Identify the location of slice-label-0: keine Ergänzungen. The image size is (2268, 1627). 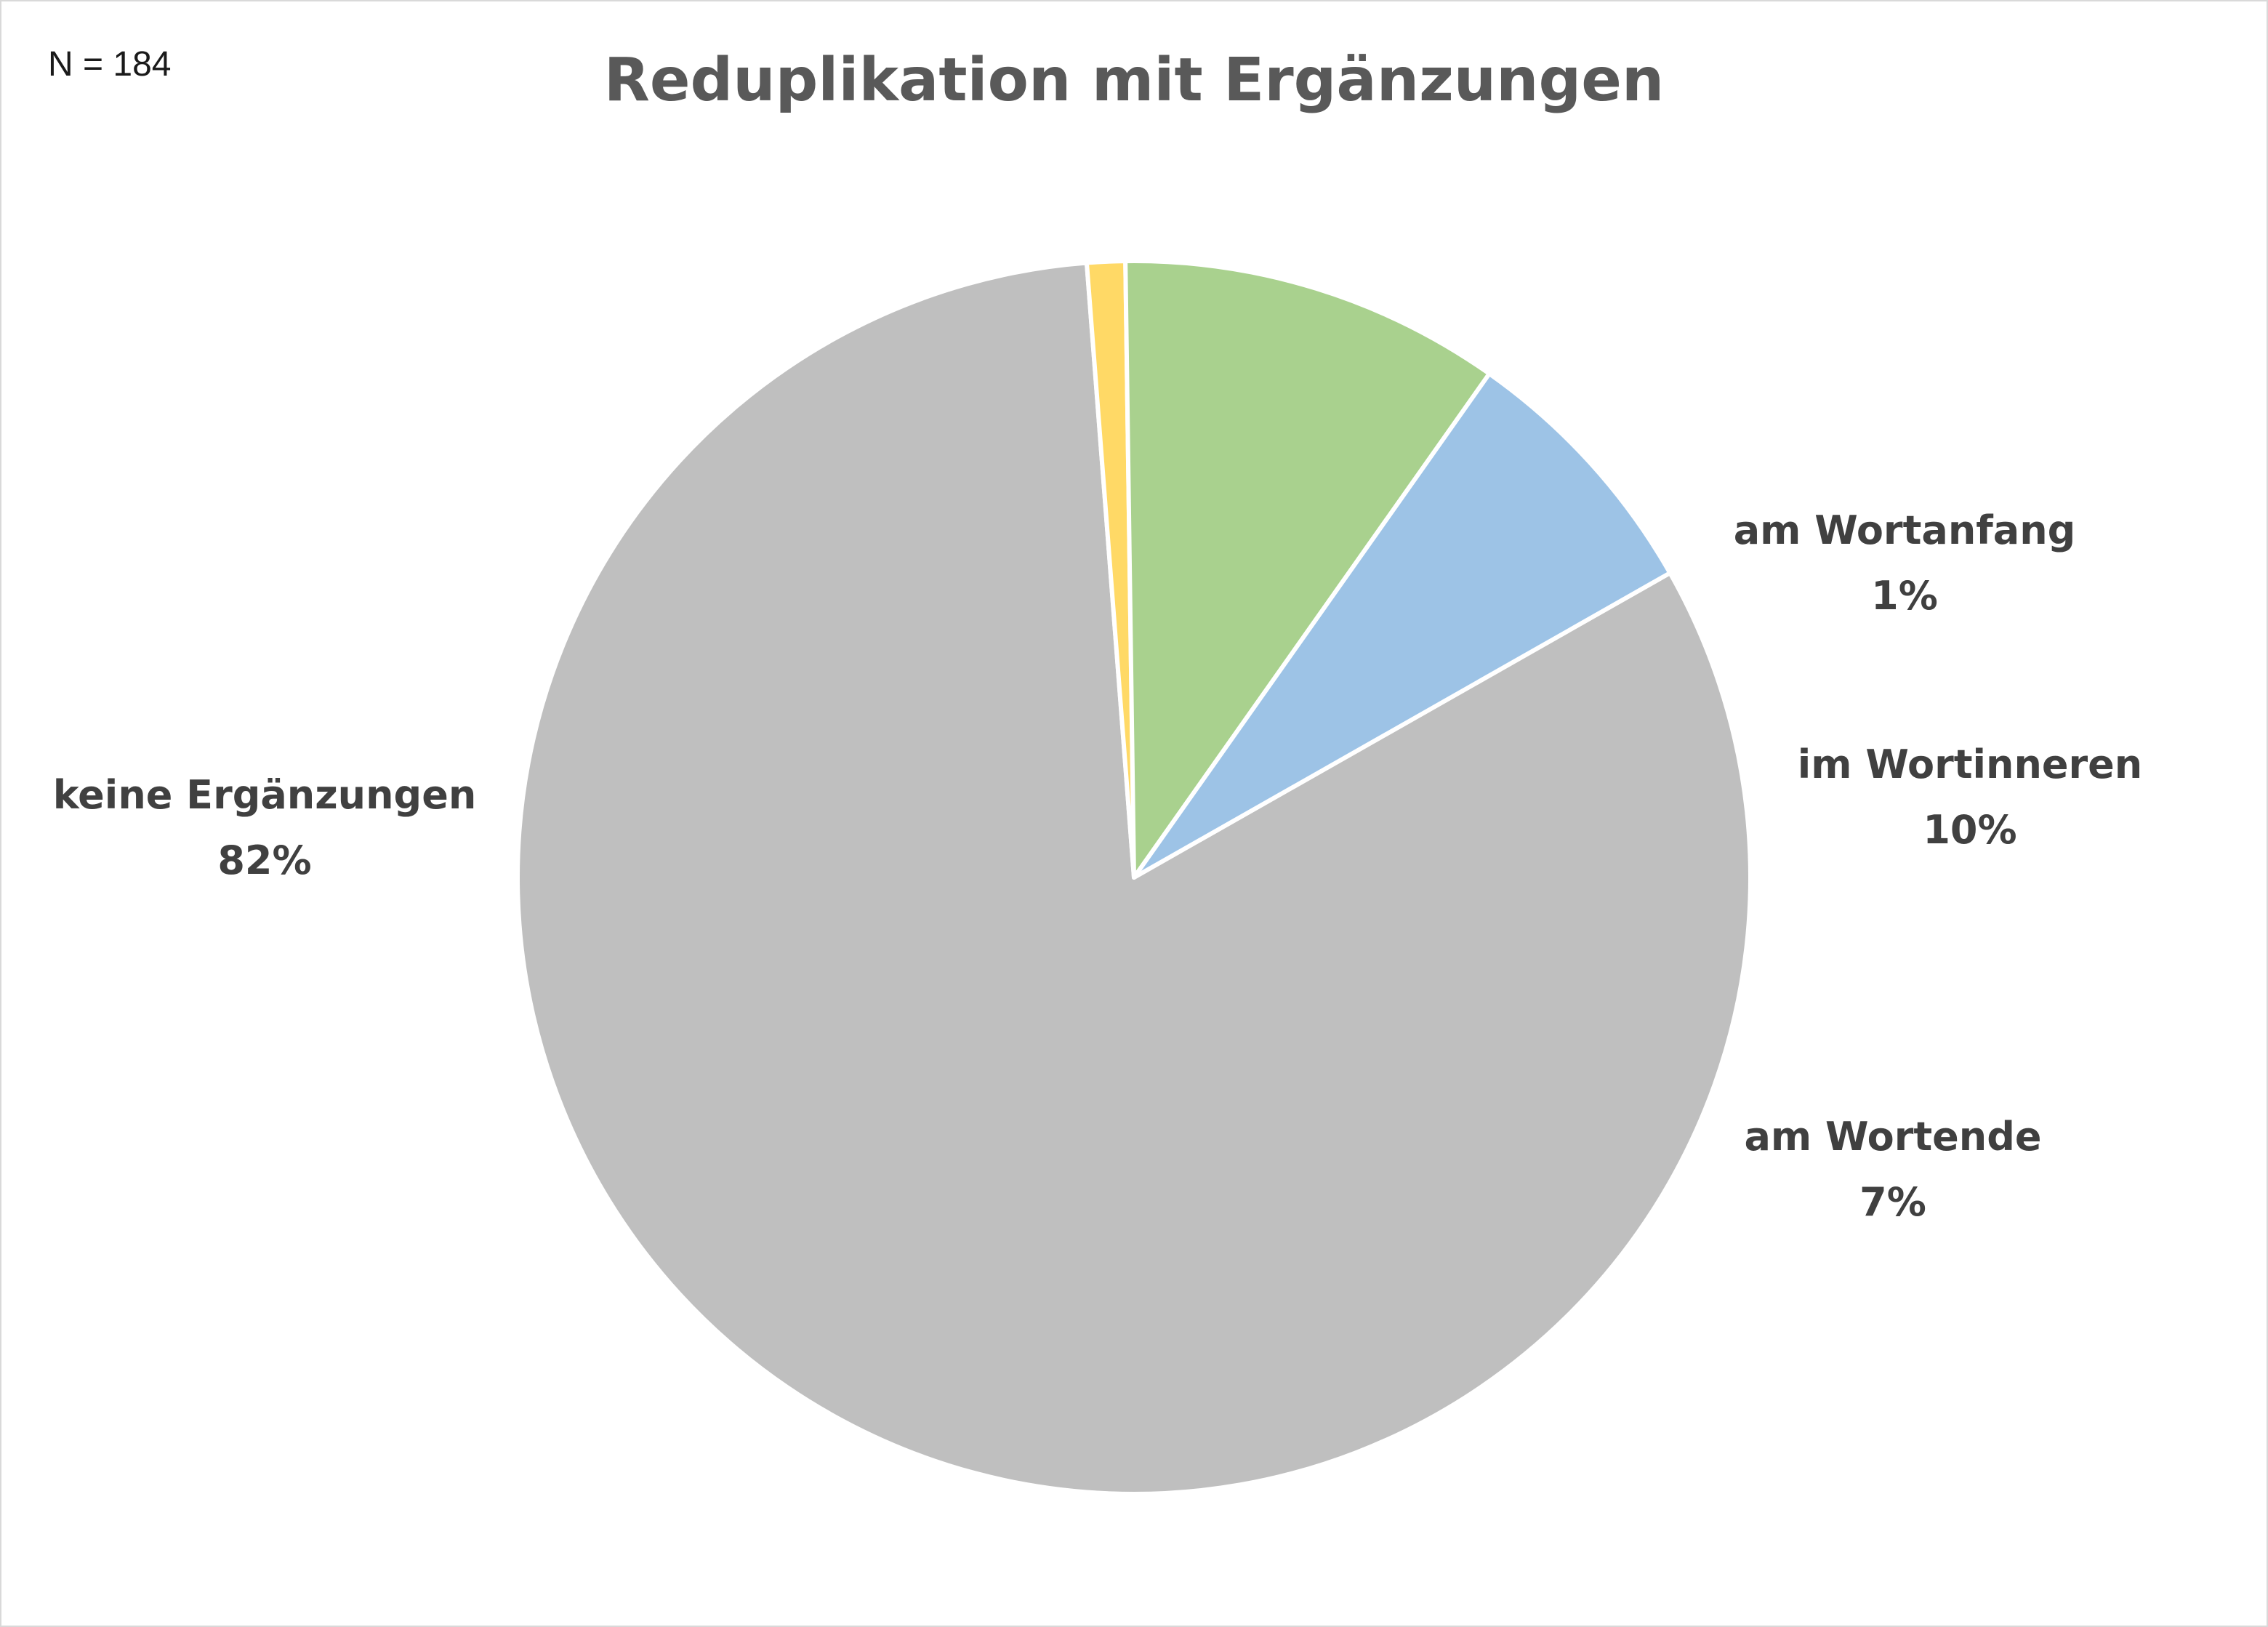
(265, 795).